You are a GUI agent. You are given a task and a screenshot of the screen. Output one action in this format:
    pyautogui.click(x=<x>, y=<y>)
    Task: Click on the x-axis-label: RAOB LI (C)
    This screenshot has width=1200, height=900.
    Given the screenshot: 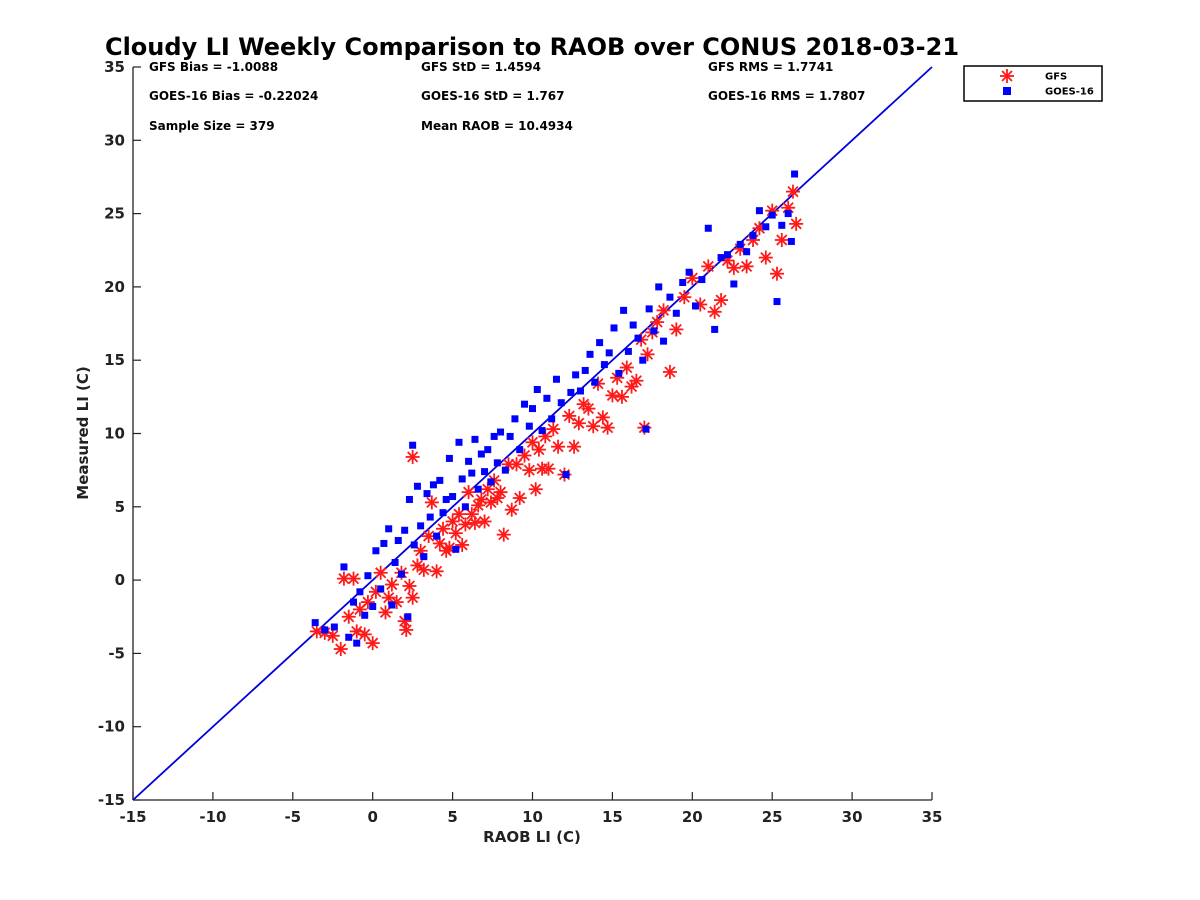 What is the action you would take?
    pyautogui.click(x=532, y=837)
    